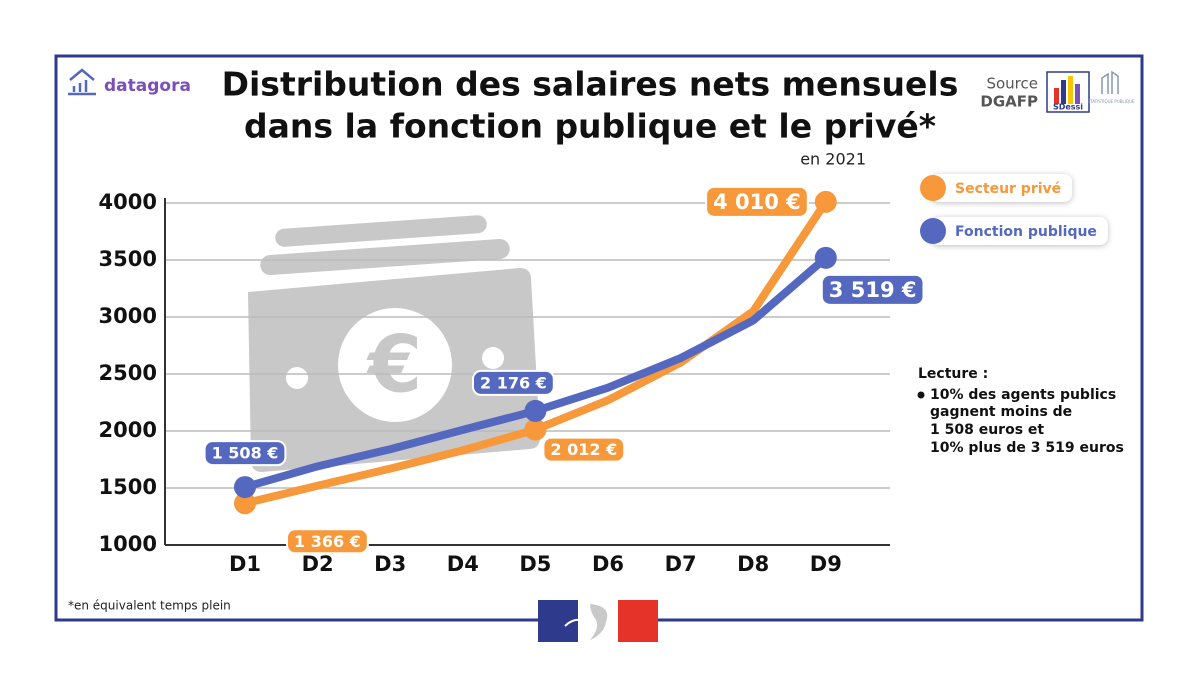  What do you see at coordinates (128, 487) in the screenshot?
I see `y-tick-label: 1500` at bounding box center [128, 487].